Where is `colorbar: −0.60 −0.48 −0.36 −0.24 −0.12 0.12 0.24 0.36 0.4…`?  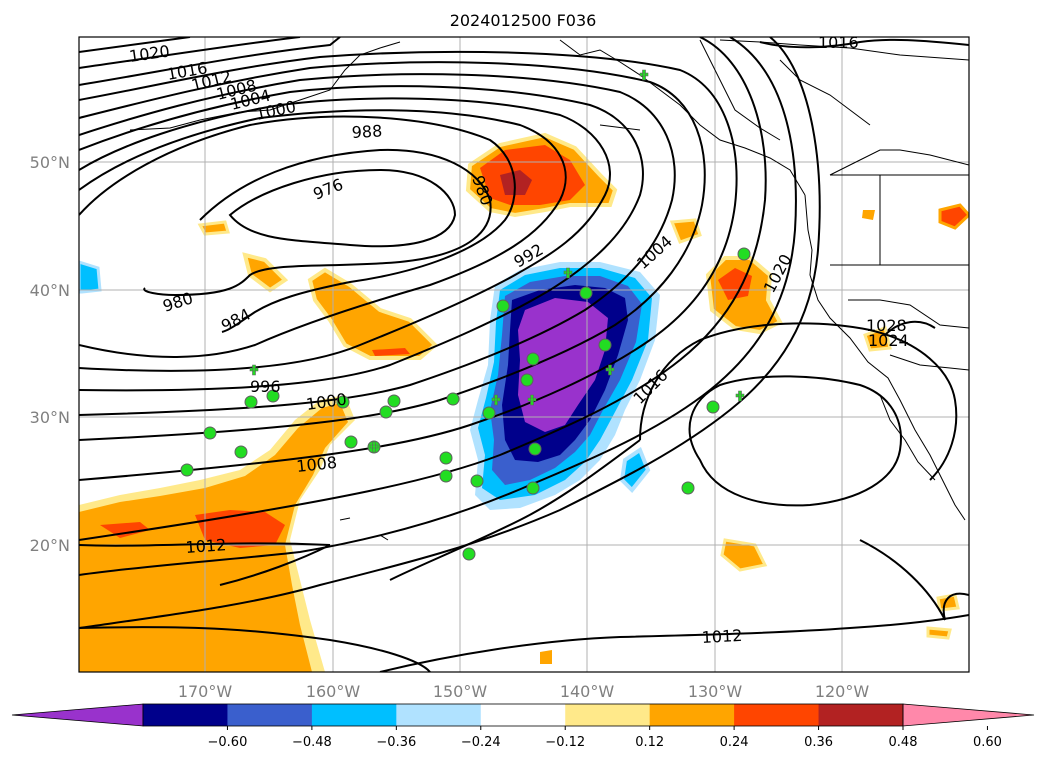 colorbar: −0.60 −0.48 −0.36 −0.24 −0.12 0.12 0.24 0.36 0.4… is located at coordinates (523, 726).